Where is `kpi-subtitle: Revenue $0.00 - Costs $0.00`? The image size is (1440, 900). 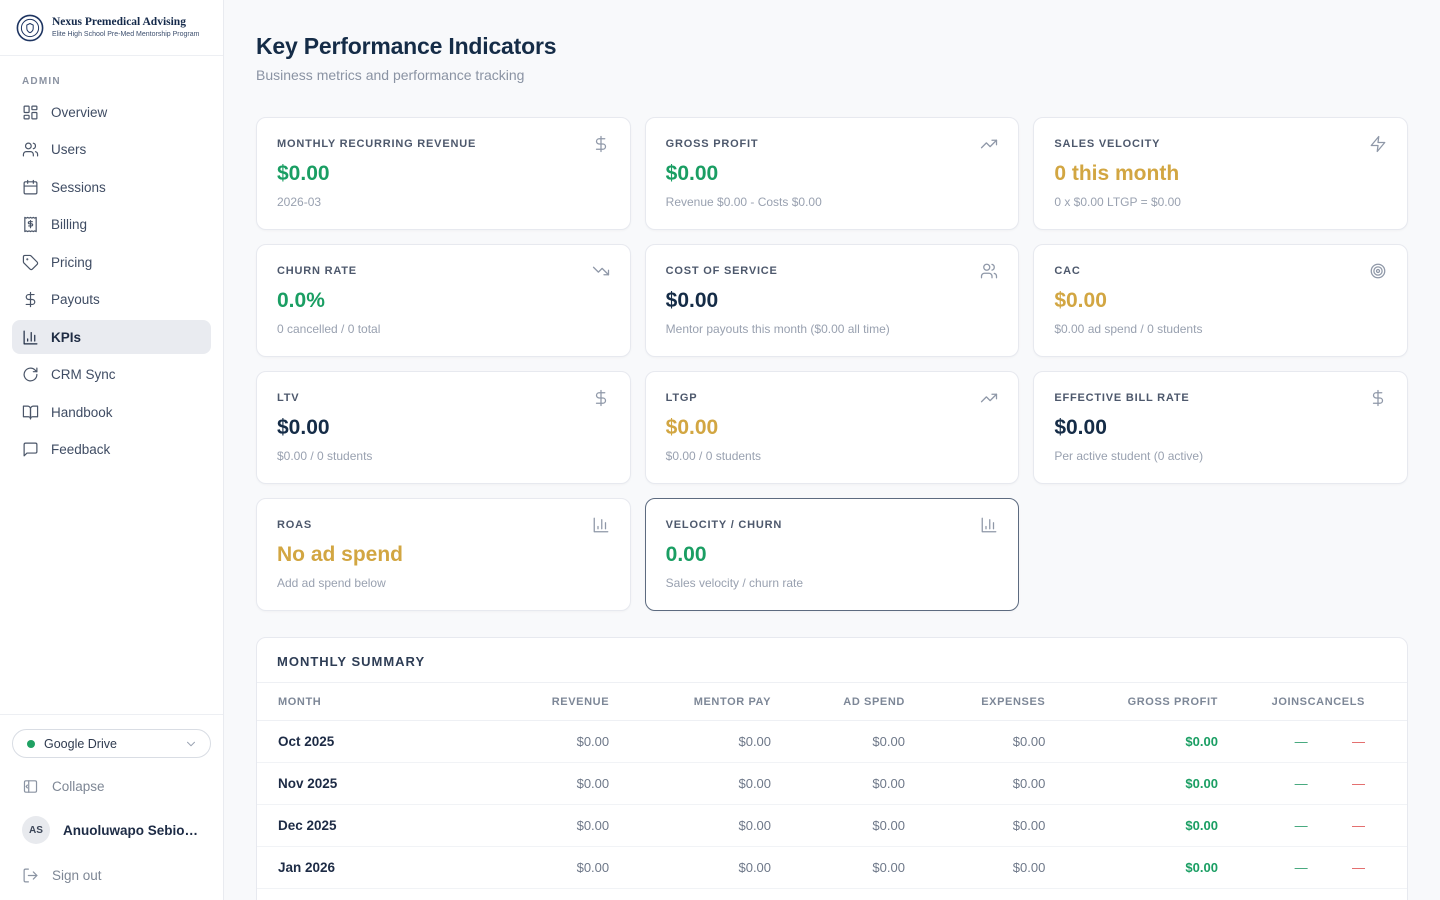
kpi-subtitle: Revenue $0.00 - Costs $0.00 is located at coordinates (743, 202).